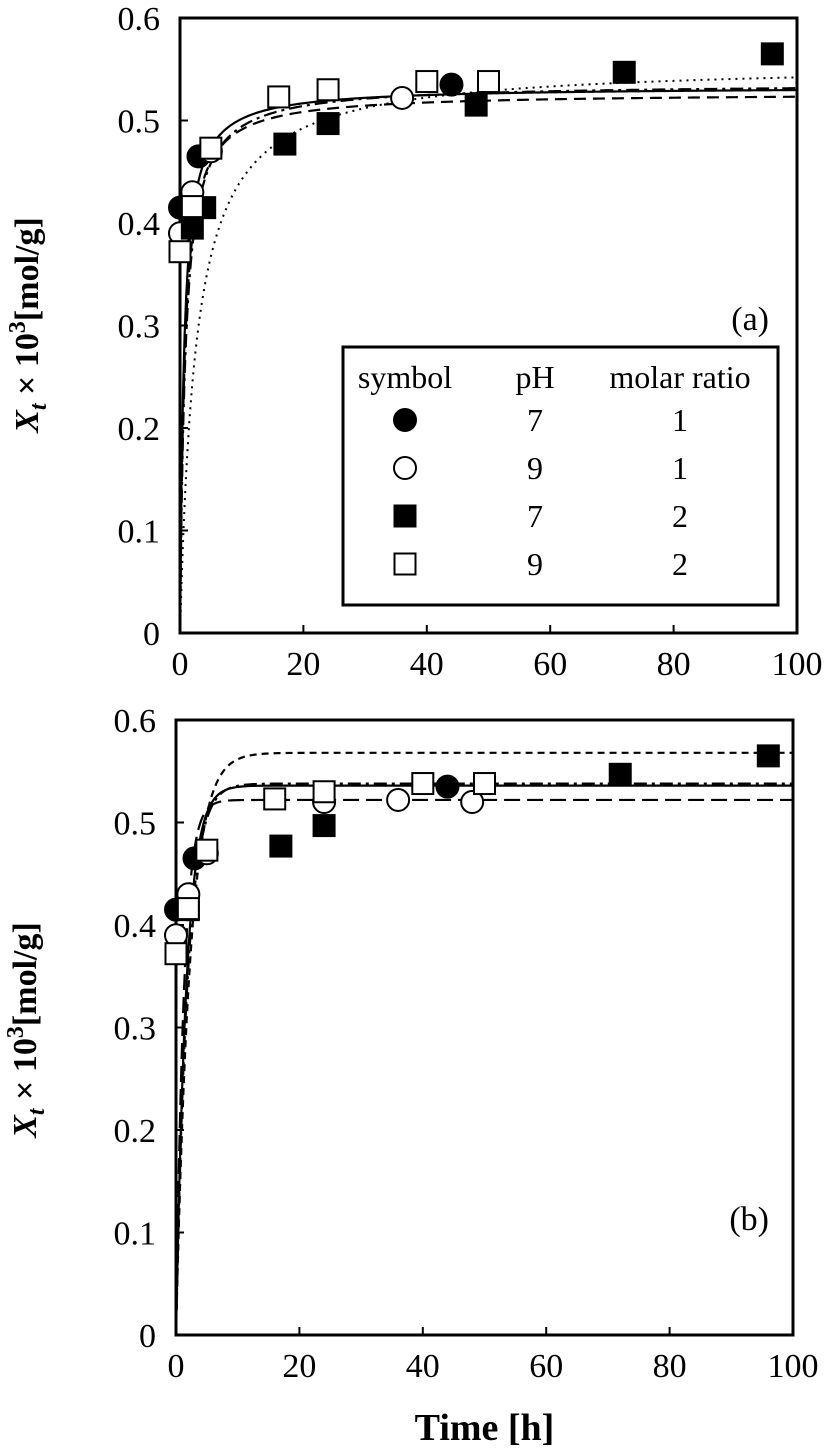 This screenshot has height=1453, width=830. I want to click on legend-marker-open-square, so click(405, 564).